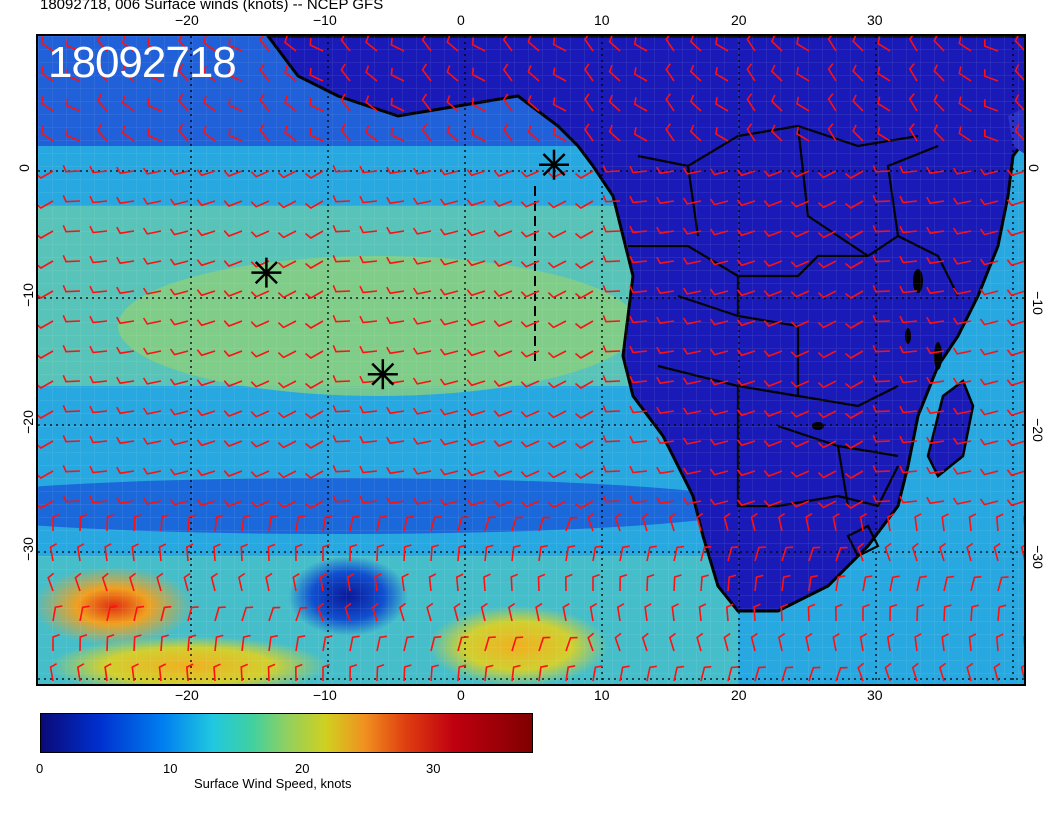 This screenshot has height=816, width=1056. I want to click on bottom-lon-tick: −10, so click(325, 695).